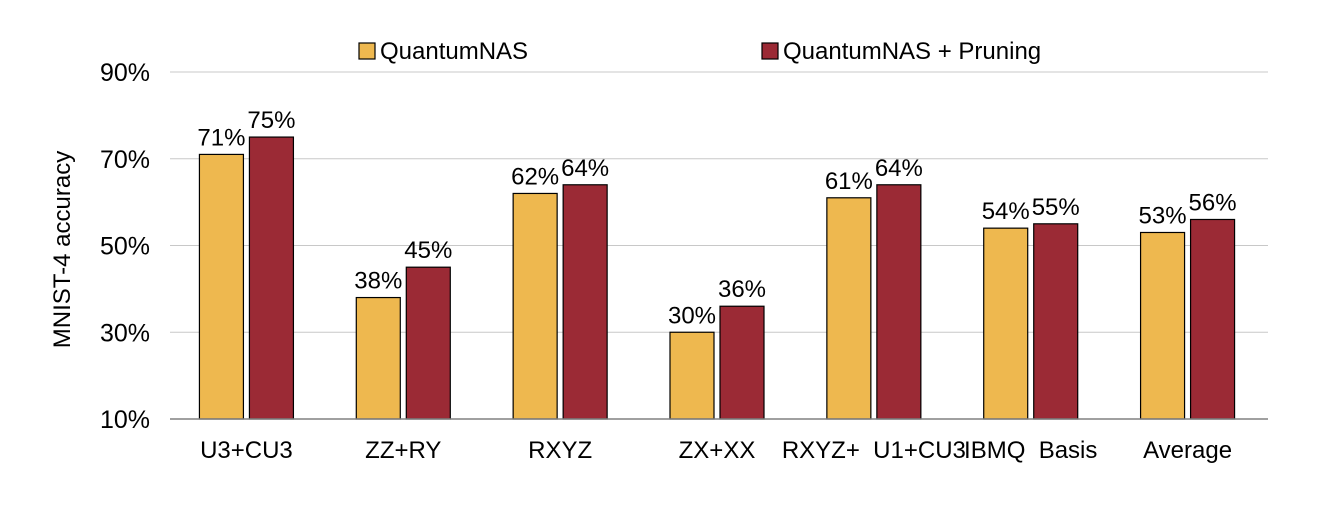 The width and height of the screenshot is (1322, 523). Describe the element at coordinates (535, 176) in the screenshot. I see `data-label: 62%` at that location.